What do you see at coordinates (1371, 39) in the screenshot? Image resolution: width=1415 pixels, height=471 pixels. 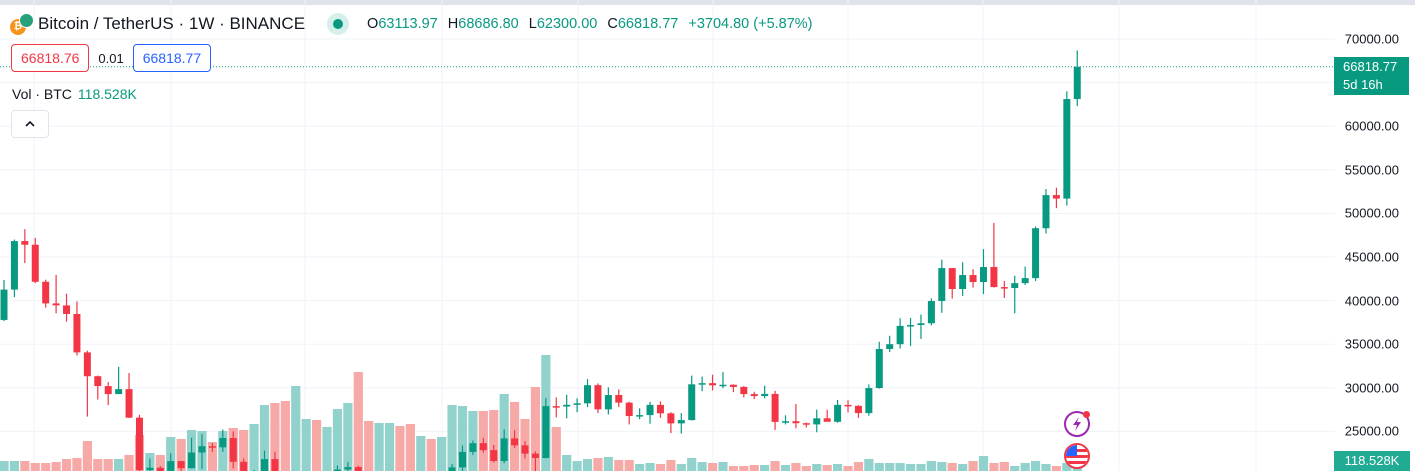 I see `price-tick-label: 70000.00` at bounding box center [1371, 39].